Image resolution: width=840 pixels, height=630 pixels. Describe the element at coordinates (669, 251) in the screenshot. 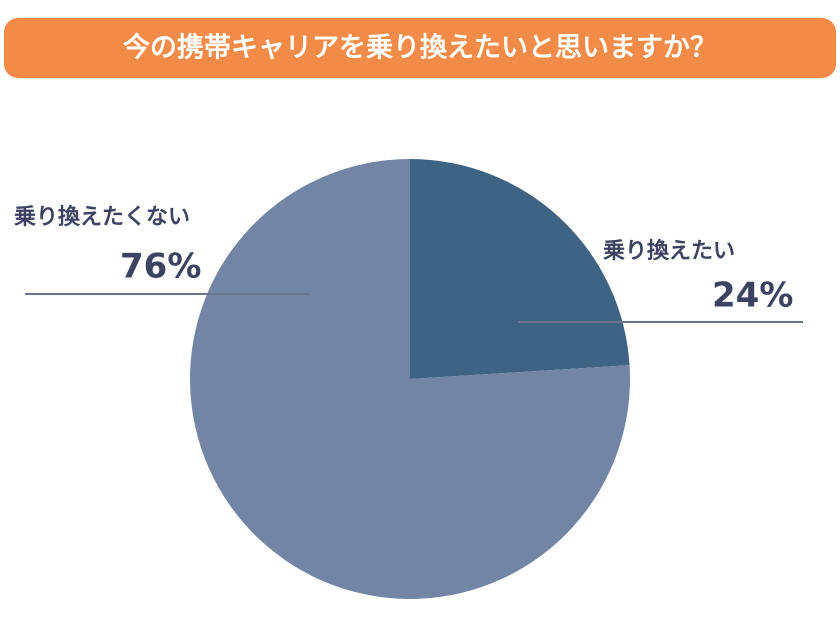

I see `category-label: 乗り換えたい` at that location.